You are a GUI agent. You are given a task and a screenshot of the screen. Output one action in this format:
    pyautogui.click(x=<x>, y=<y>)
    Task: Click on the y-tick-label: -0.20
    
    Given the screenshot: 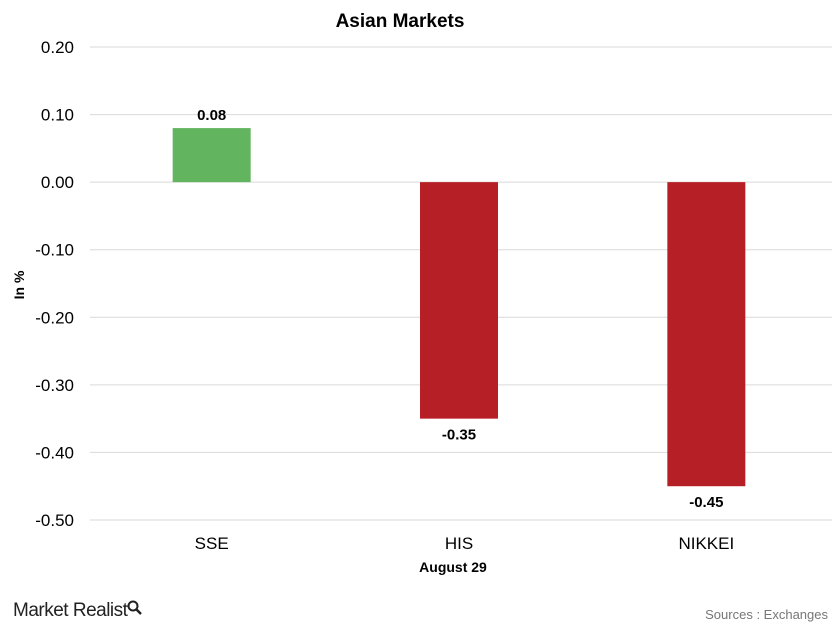 What is the action you would take?
    pyautogui.click(x=54, y=317)
    